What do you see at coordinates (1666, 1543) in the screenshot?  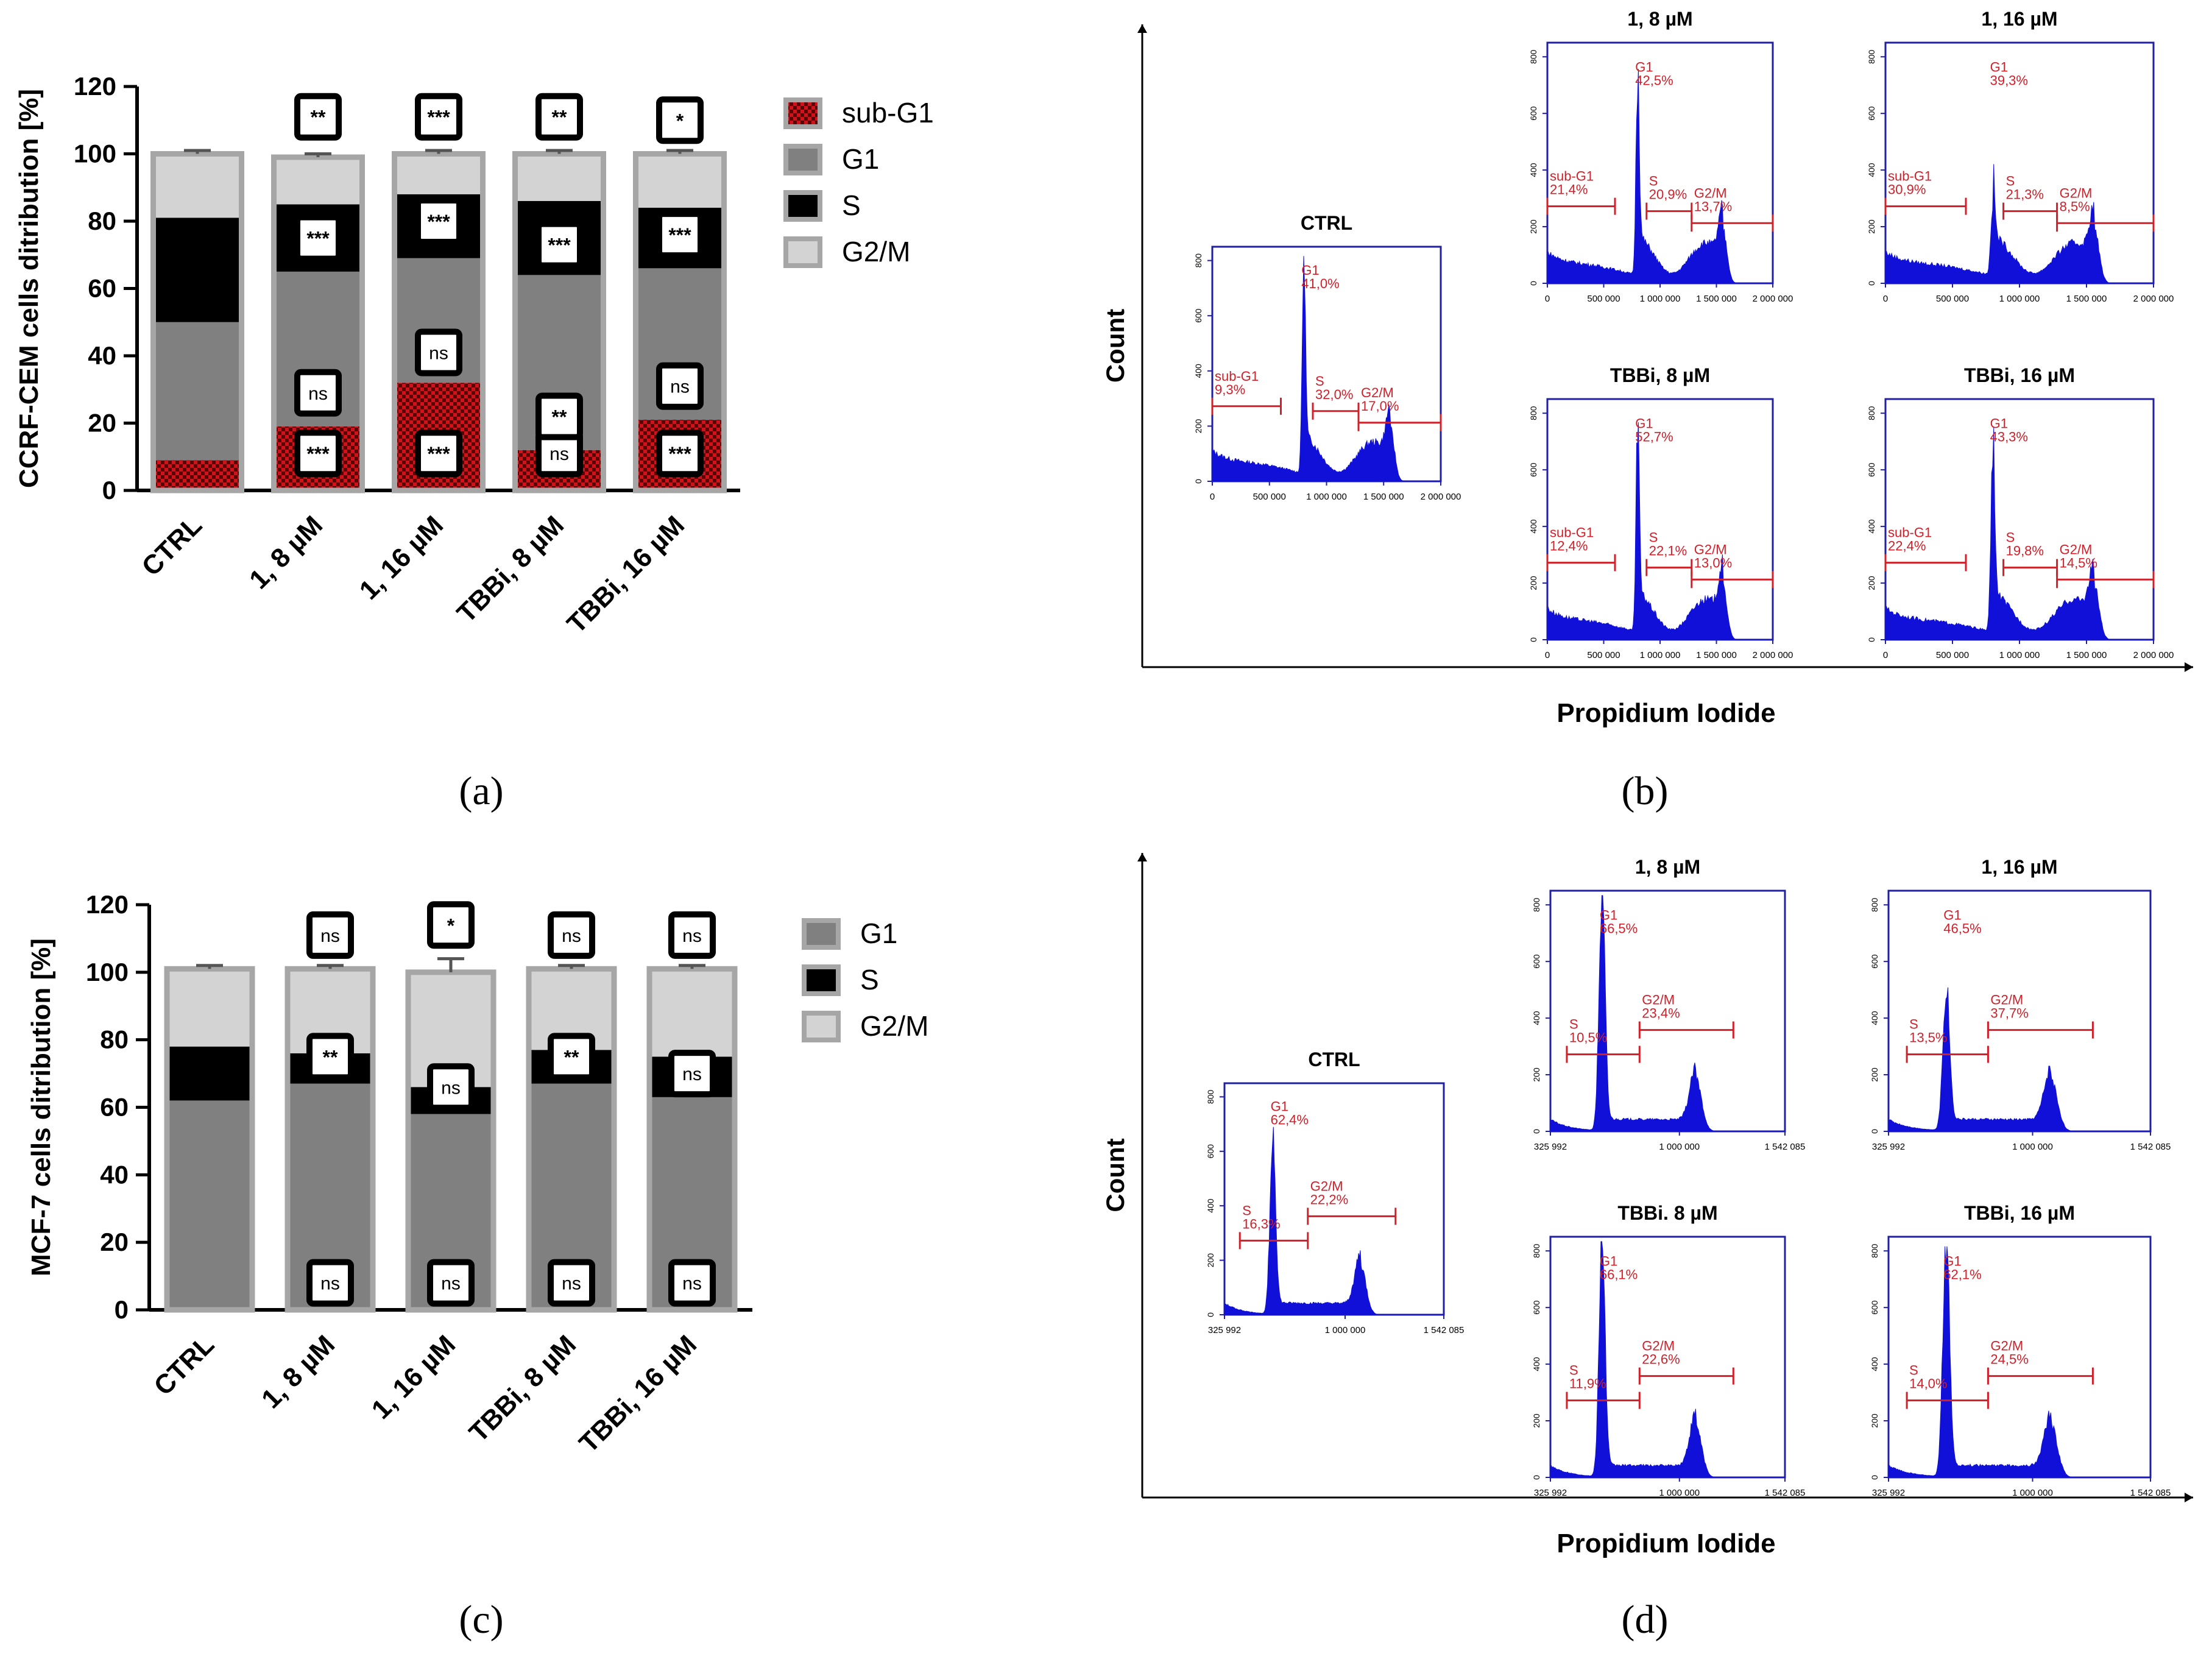 I see `panel-x-label: Propidium Iodide` at bounding box center [1666, 1543].